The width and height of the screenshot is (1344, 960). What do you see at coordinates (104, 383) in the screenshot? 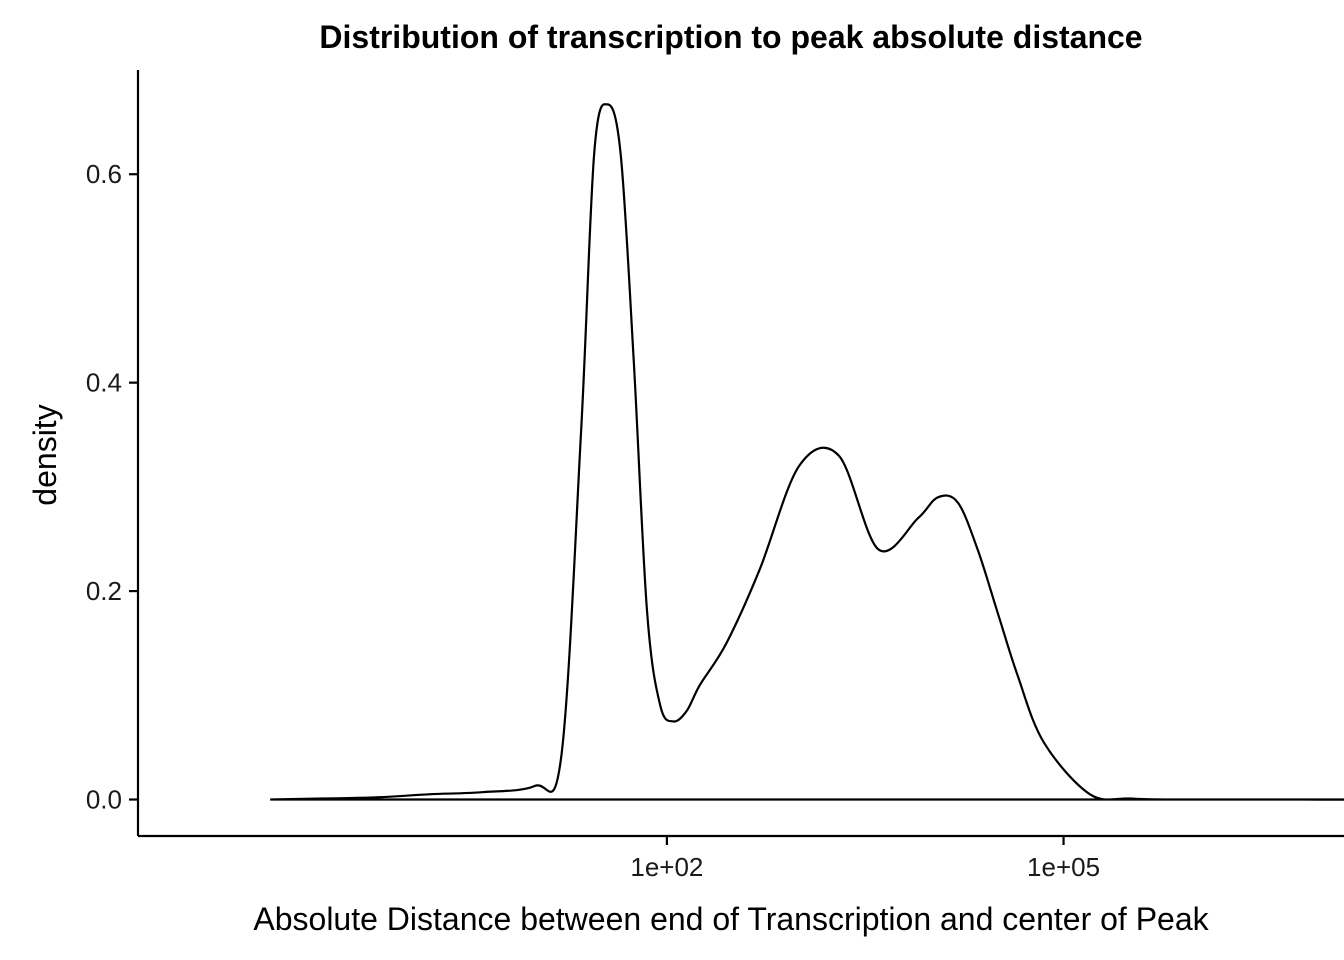
I see `y-tick-label: 0.4` at bounding box center [104, 383].